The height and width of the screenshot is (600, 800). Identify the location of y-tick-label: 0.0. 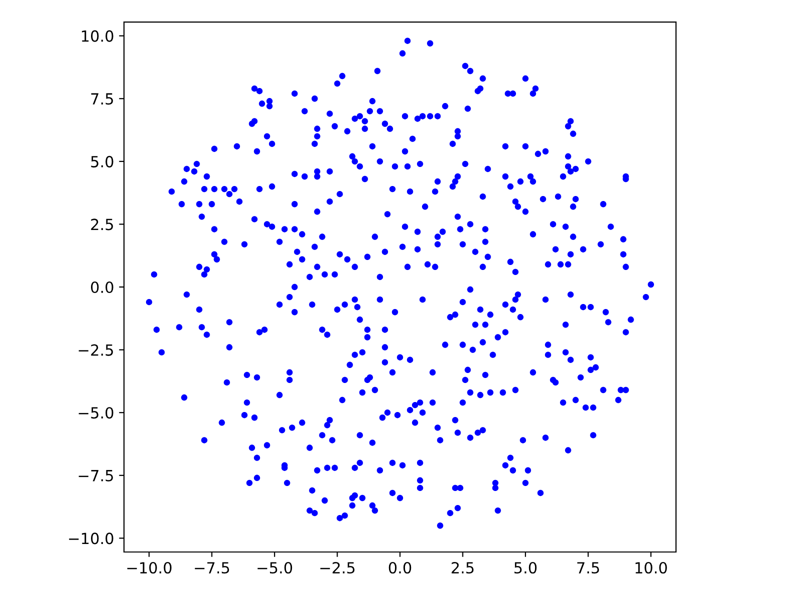
(102, 287).